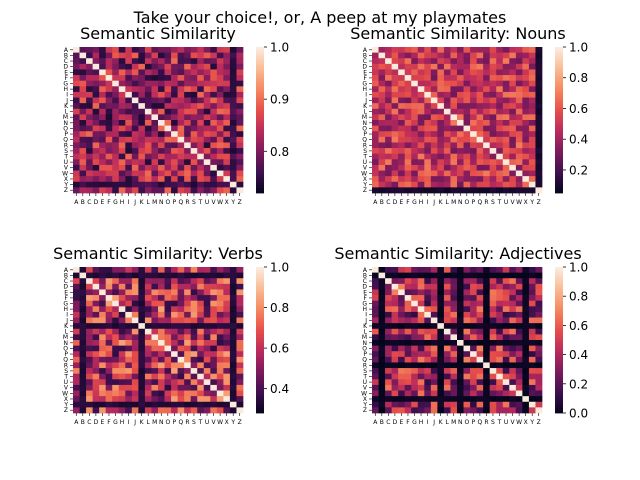 This screenshot has width=640, height=480. Describe the element at coordinates (134, 202) in the screenshot. I see `x-tick-label: J` at that location.